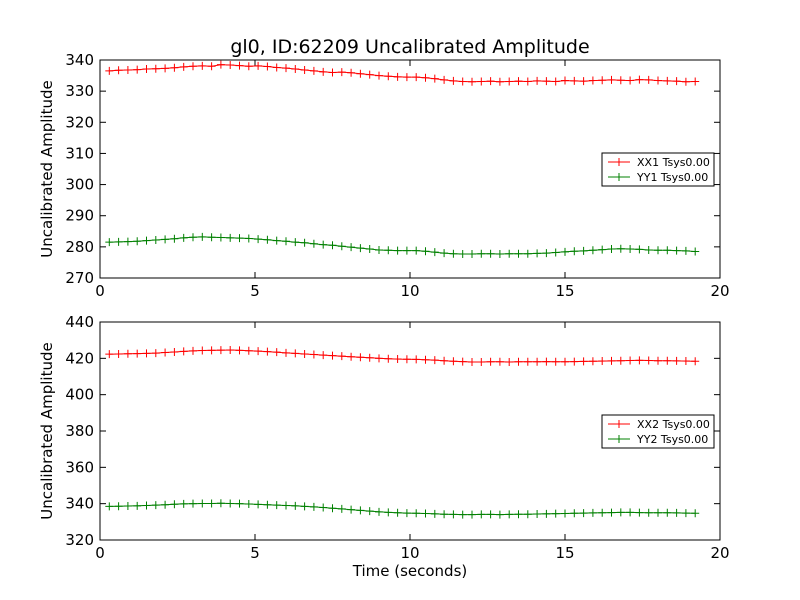  Describe the element at coordinates (658, 169) in the screenshot. I see `legend-box` at that location.